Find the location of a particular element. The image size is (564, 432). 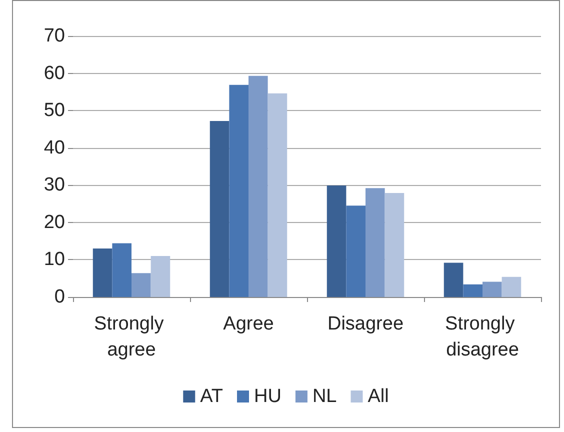

x-tick-label: Disagree is located at coordinates (365, 324).